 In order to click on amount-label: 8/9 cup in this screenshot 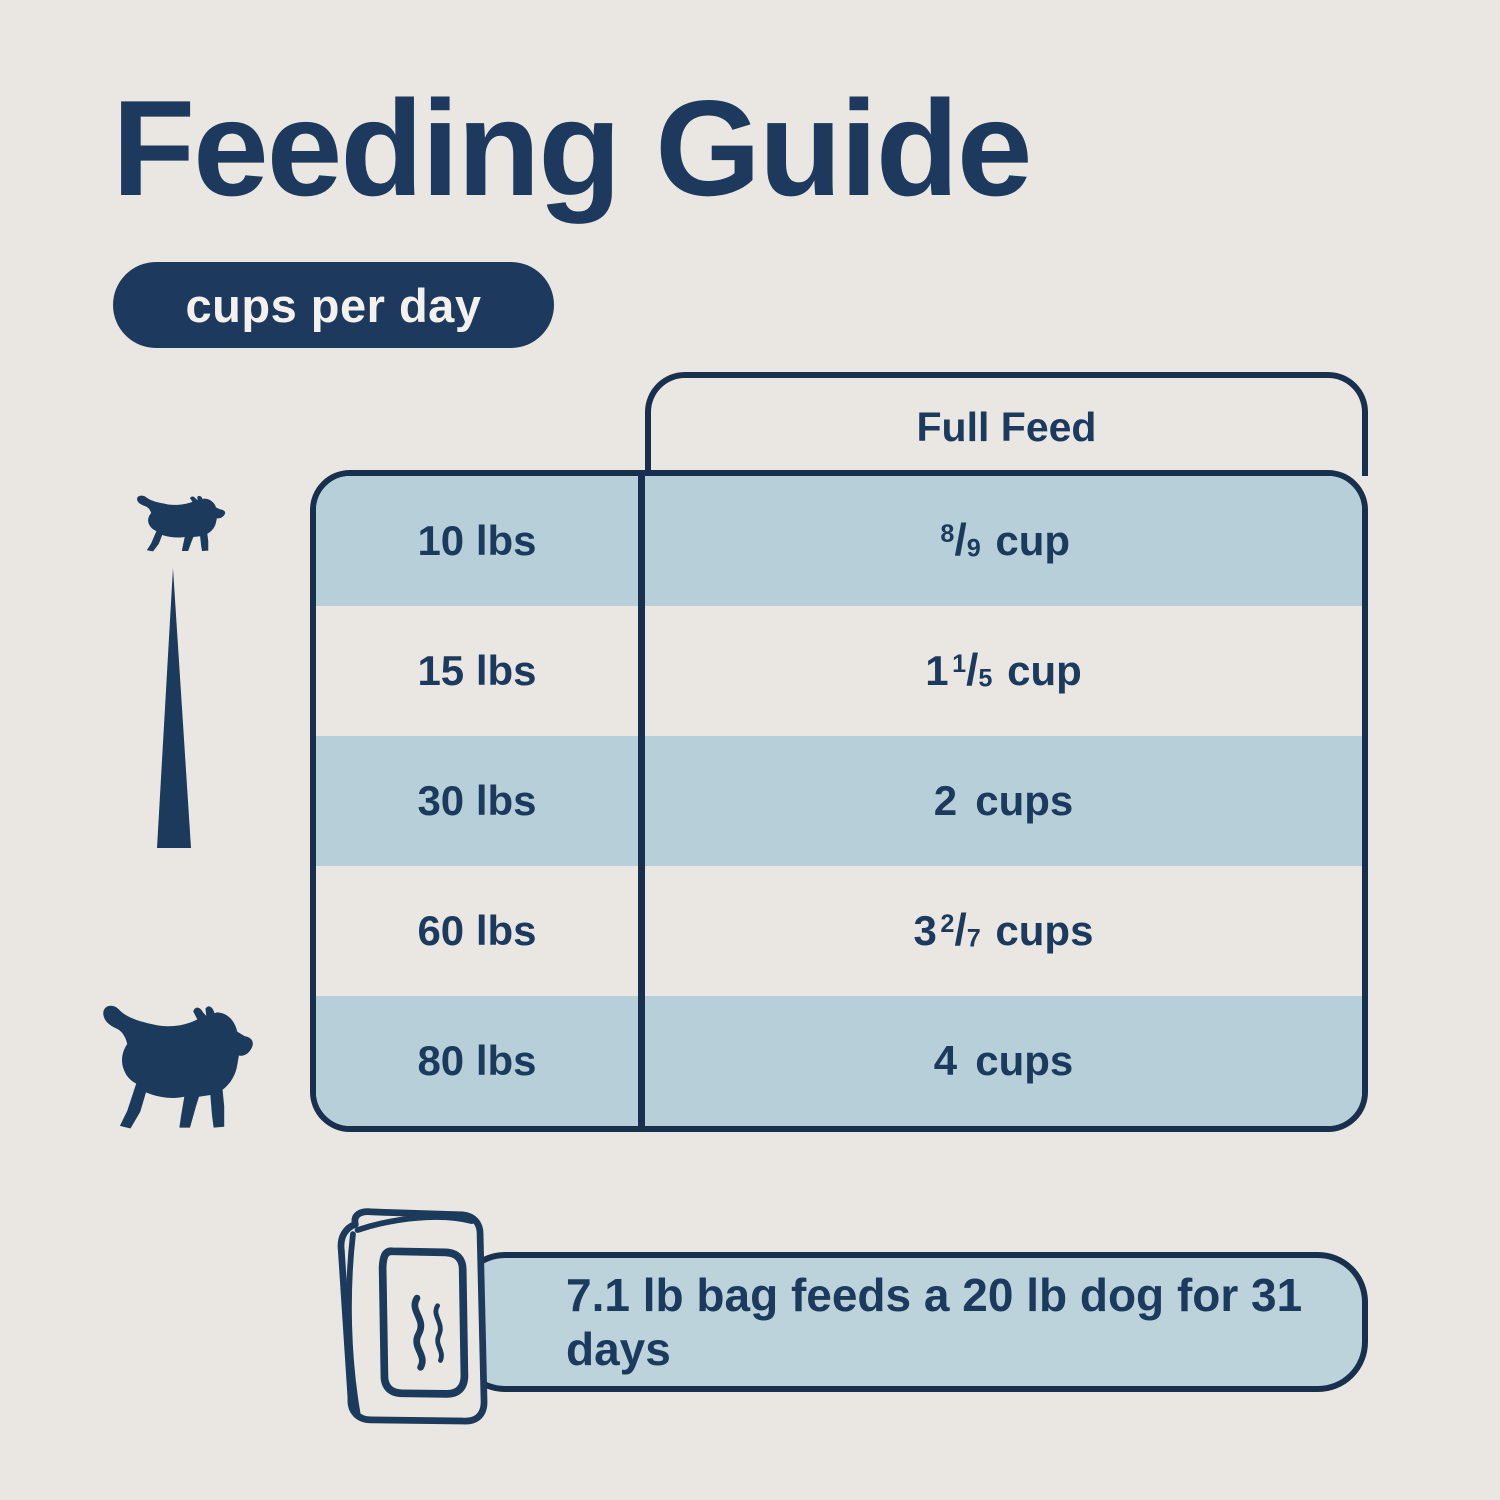, I will do `click(1005, 540)`.